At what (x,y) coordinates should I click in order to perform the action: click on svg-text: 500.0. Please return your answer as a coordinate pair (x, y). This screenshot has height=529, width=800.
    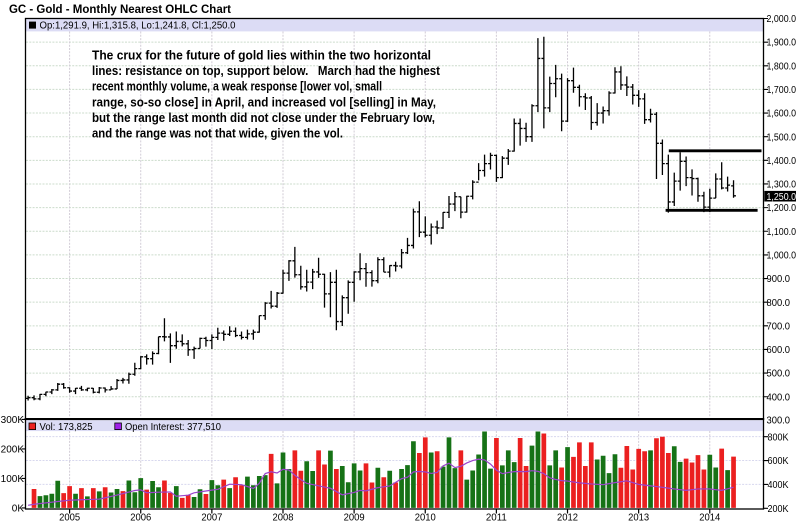
    Looking at the image, I should click on (779, 374).